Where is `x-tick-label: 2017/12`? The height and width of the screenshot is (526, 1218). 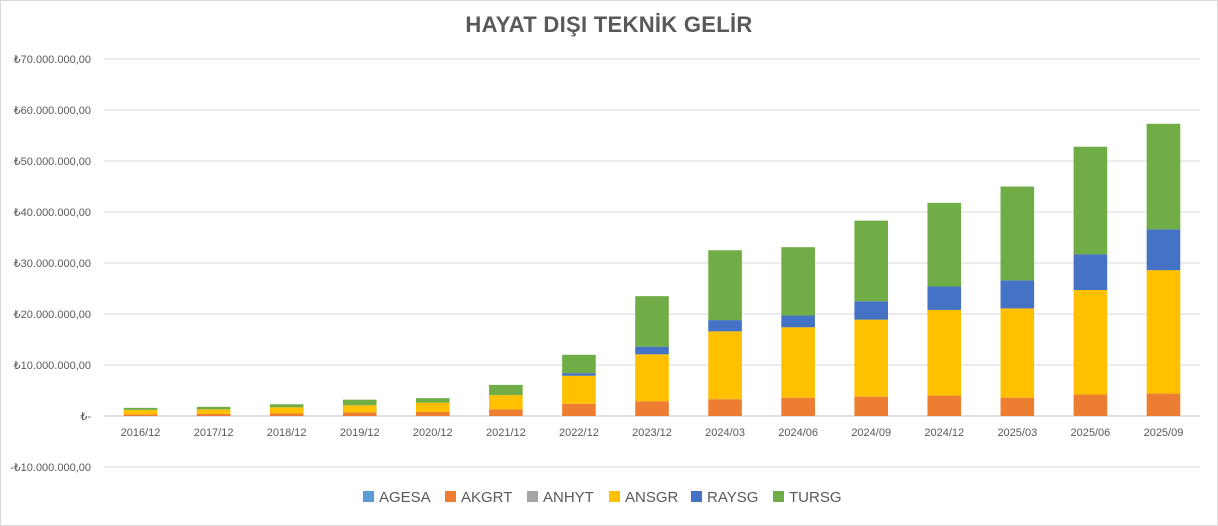 x-tick-label: 2017/12 is located at coordinates (214, 433).